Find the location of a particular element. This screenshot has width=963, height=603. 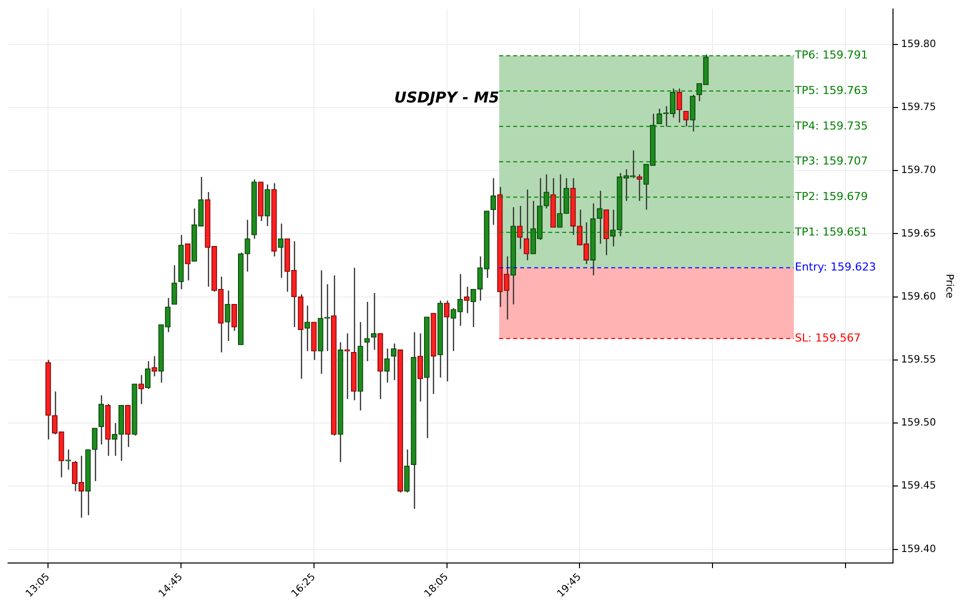

y-tick-label: 159.50 is located at coordinates (918, 423).